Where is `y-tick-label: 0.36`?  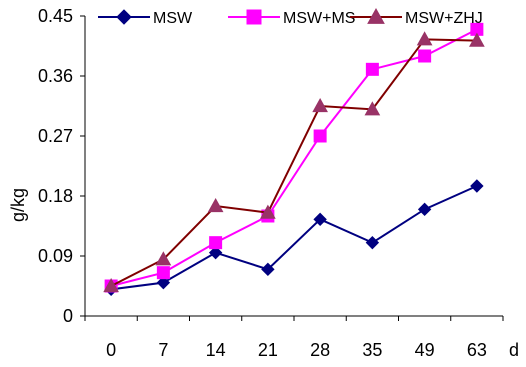
y-tick-label: 0.36 is located at coordinates (55, 76).